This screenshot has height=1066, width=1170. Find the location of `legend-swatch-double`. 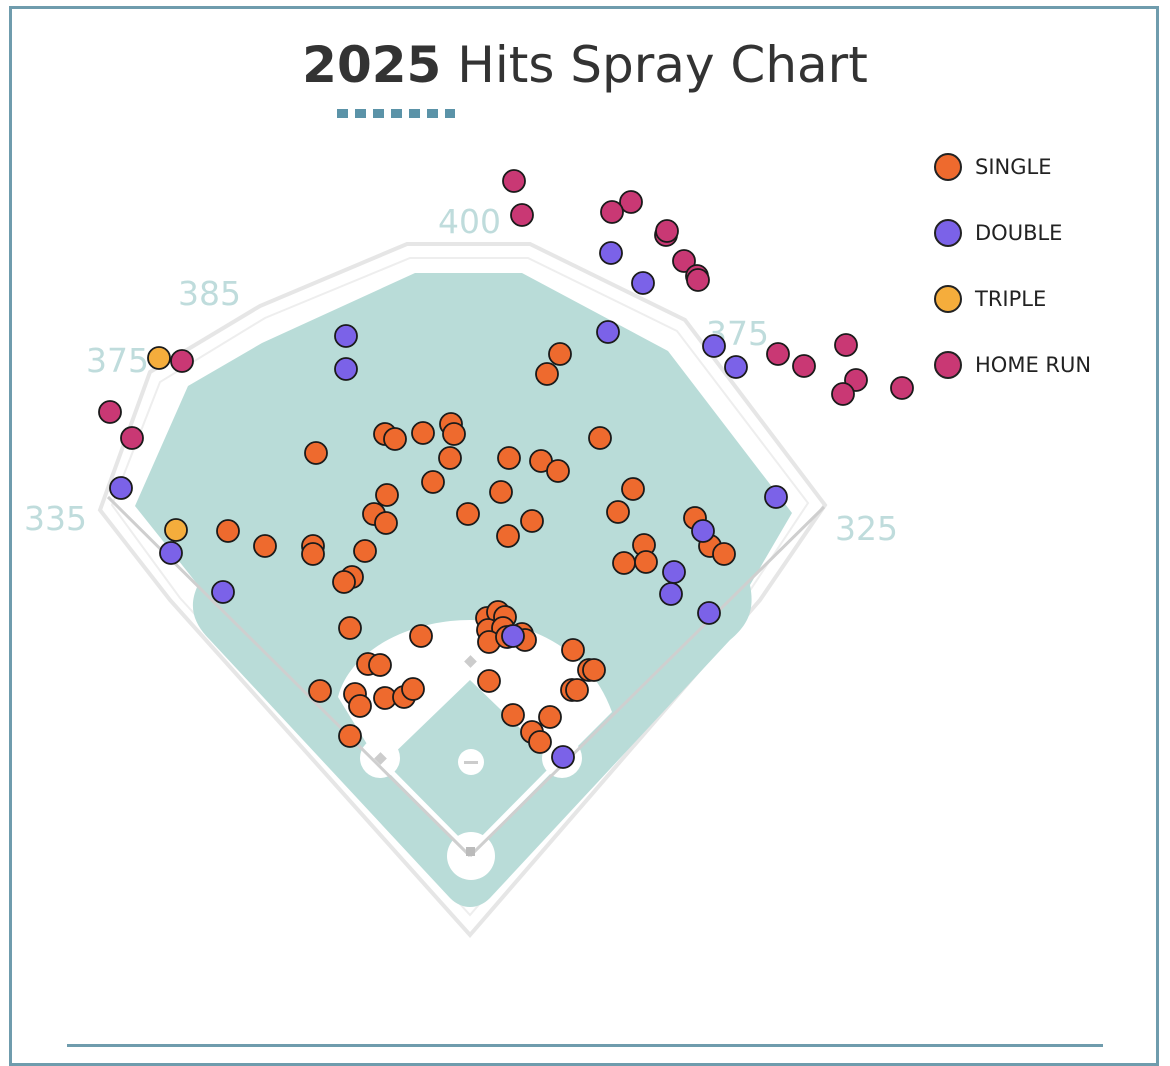

legend-swatch-double is located at coordinates (948, 232).